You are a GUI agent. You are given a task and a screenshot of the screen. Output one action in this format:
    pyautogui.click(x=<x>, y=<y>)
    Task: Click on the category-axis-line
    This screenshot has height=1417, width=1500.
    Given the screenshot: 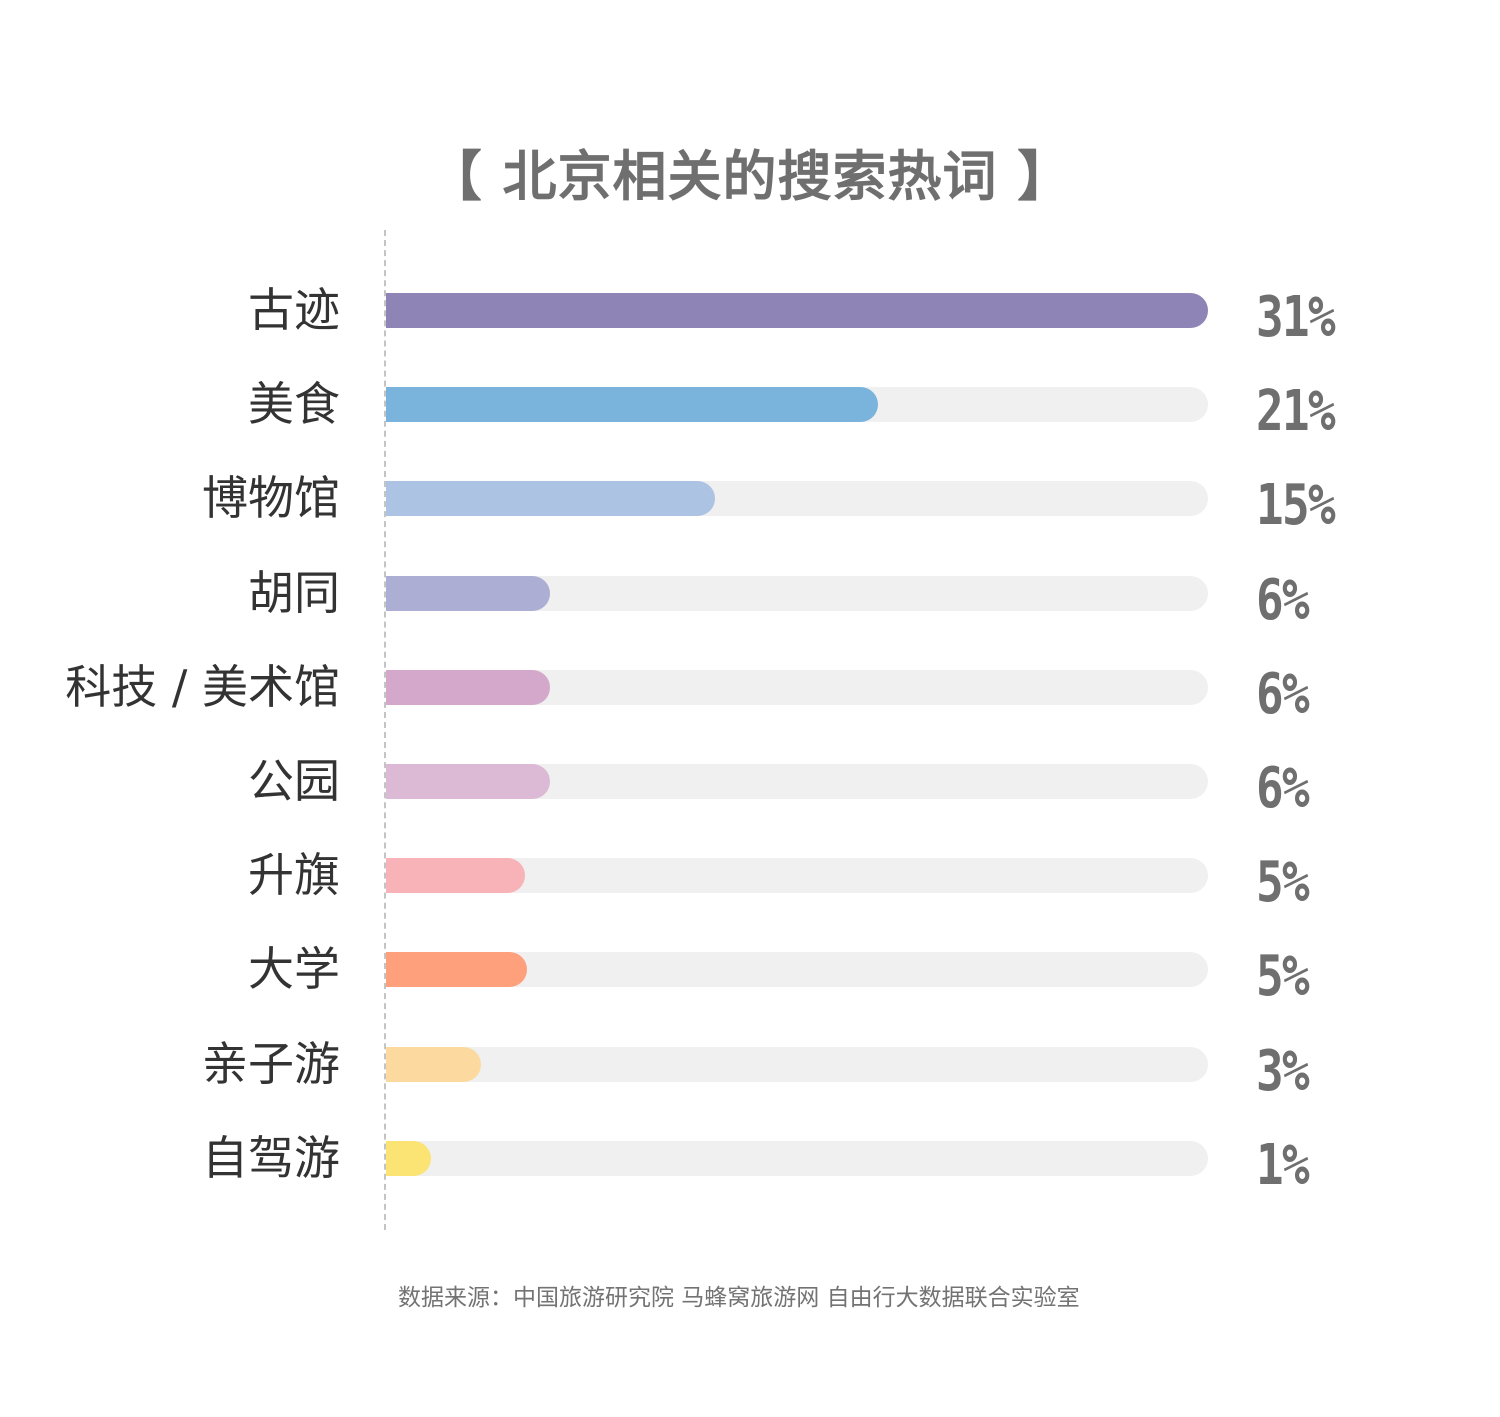 What is the action you would take?
    pyautogui.click(x=385, y=730)
    